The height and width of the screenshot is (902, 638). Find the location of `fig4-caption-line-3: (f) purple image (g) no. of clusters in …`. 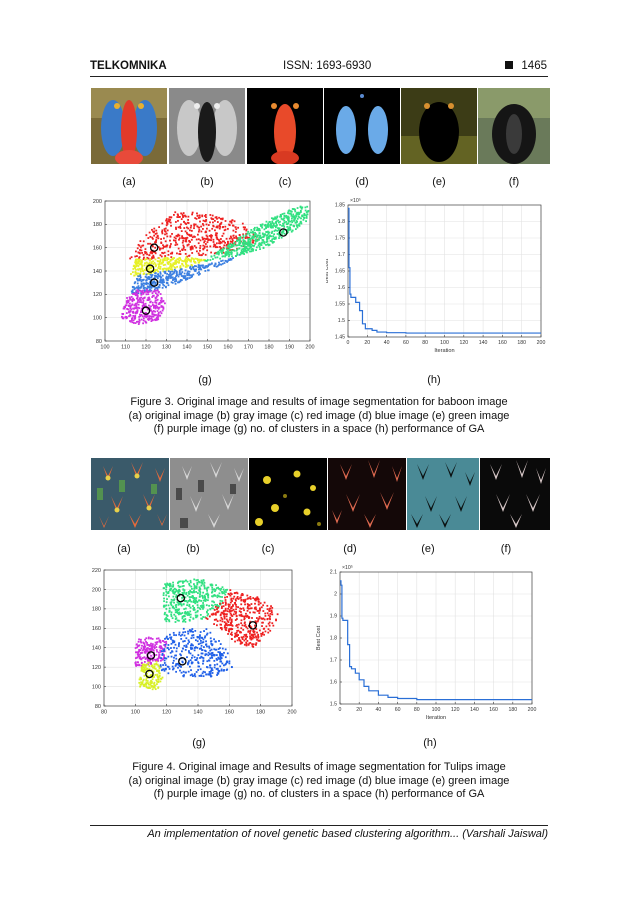

fig4-caption-line-3: (f) purple image (g) no. of clusters in … is located at coordinates (319, 794).